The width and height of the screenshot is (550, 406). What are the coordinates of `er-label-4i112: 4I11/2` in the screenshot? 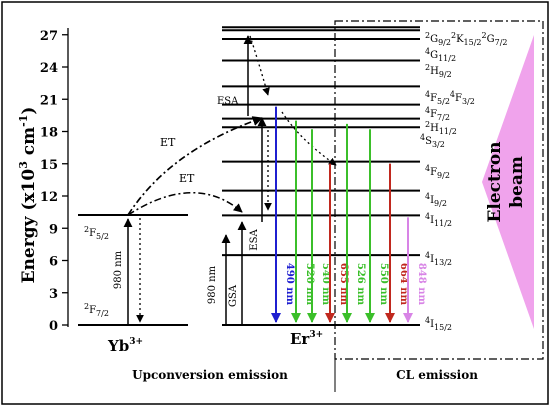 It's located at (438, 220).